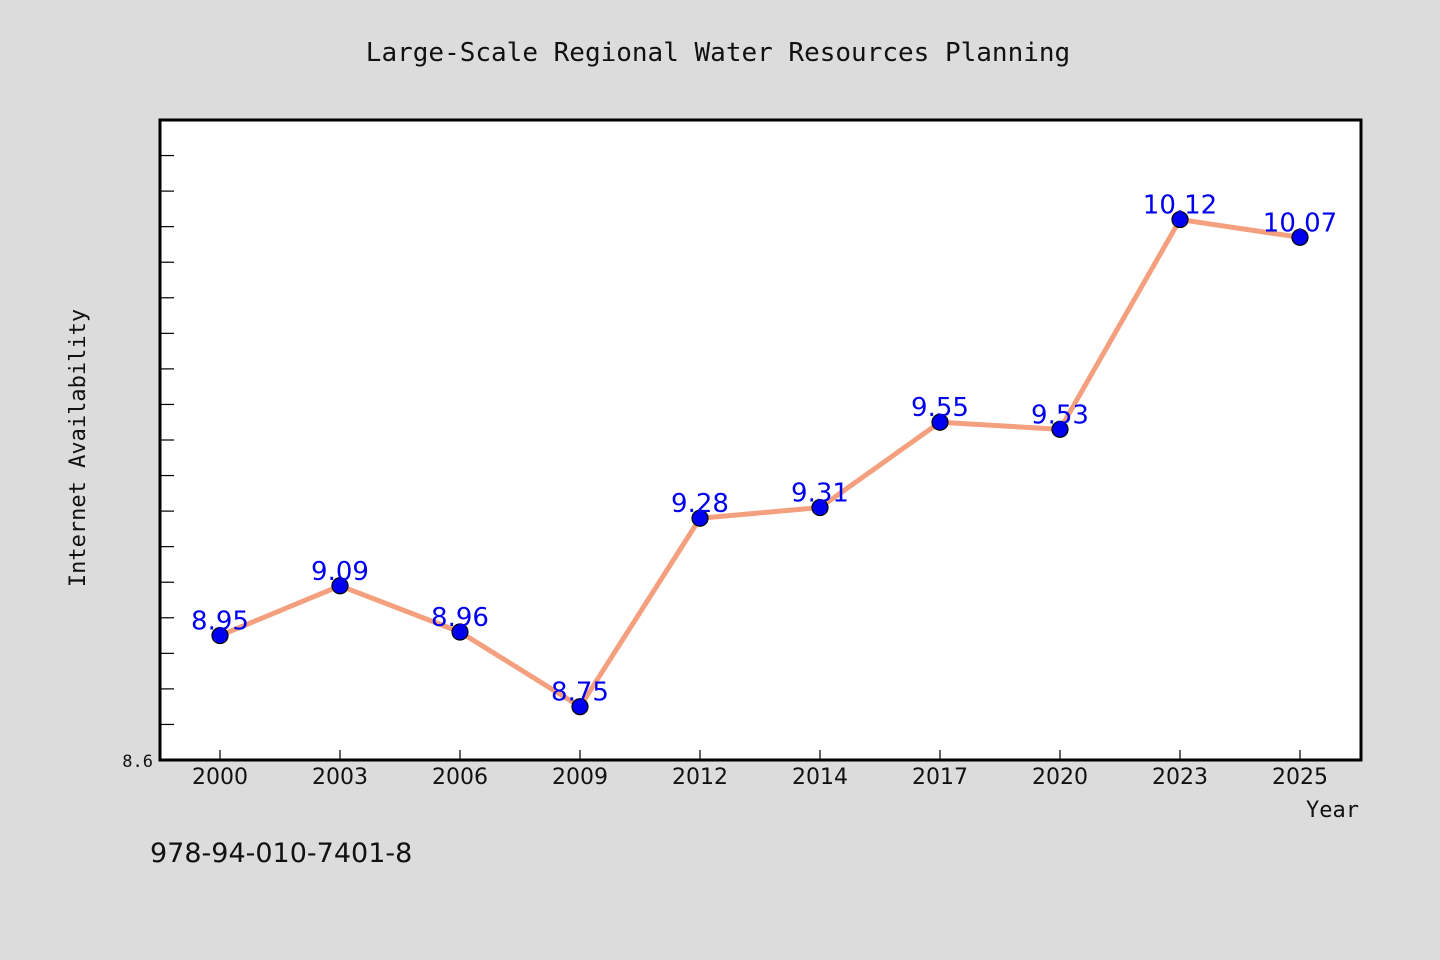  What do you see at coordinates (940, 777) in the screenshot?
I see `x-tick-label: 2017` at bounding box center [940, 777].